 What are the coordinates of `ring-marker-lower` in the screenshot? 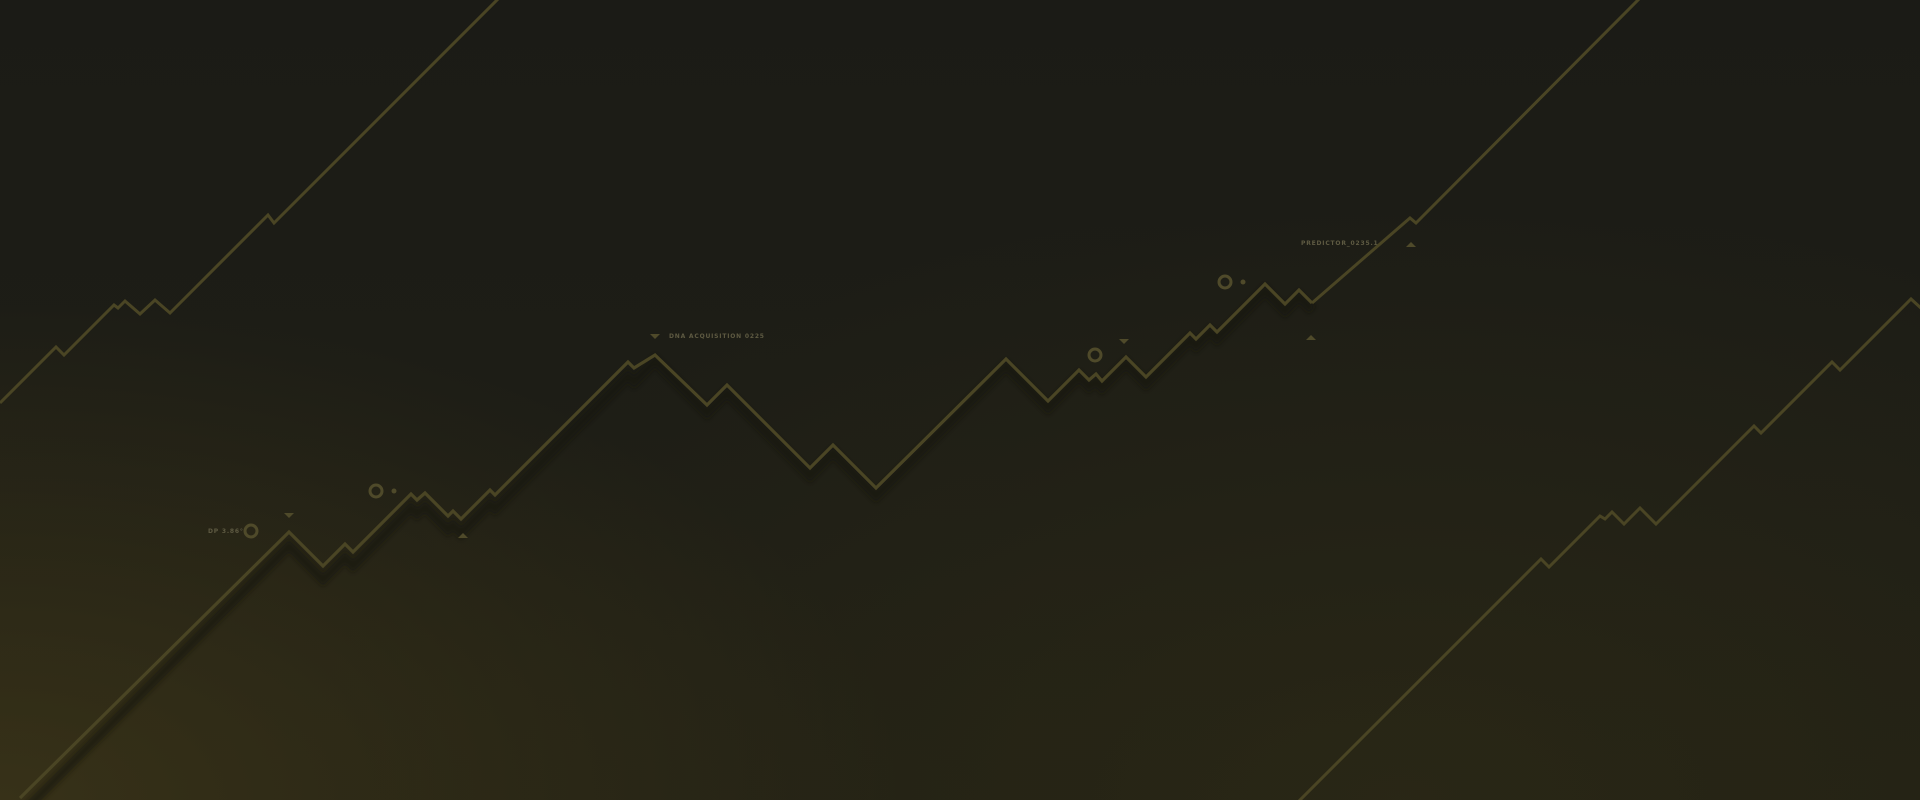 It's located at (376, 491).